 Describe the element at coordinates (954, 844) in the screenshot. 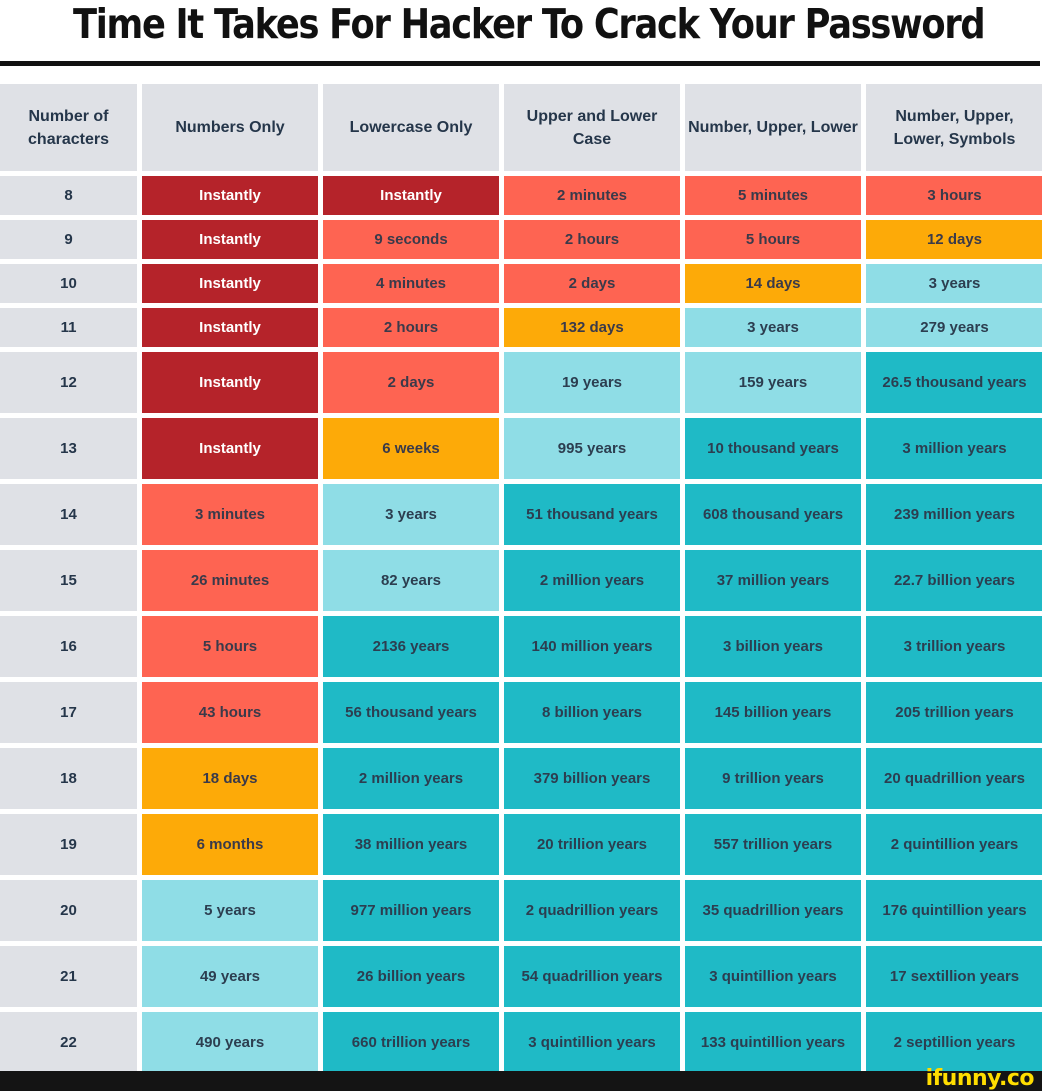

I see `crack-time-cell: 2 quintillion years` at that location.